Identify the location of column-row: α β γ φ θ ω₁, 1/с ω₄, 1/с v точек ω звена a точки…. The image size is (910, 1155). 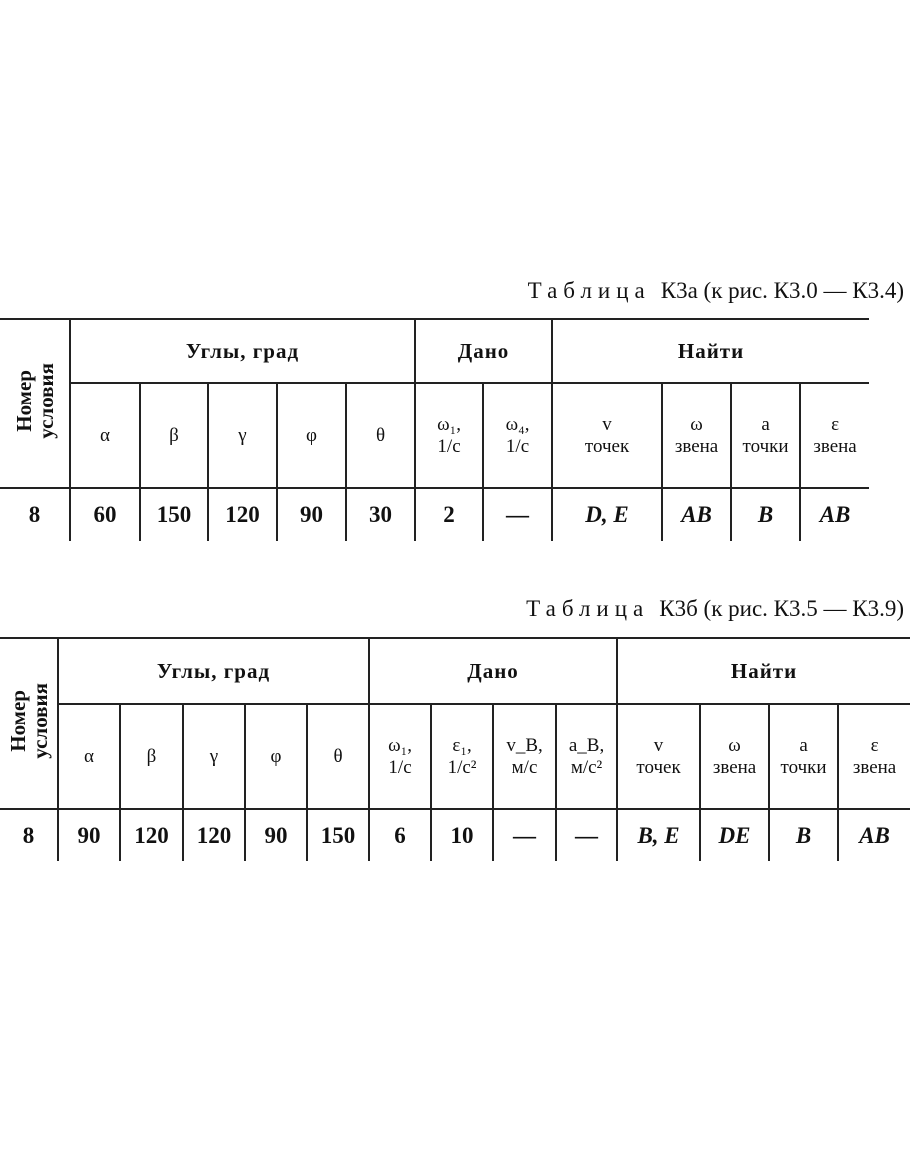
(435, 436).